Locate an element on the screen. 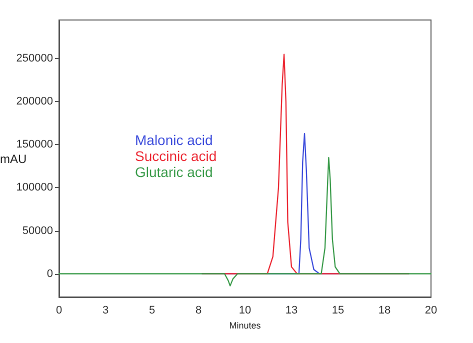  x-tick-label: 18 is located at coordinates (384, 310).